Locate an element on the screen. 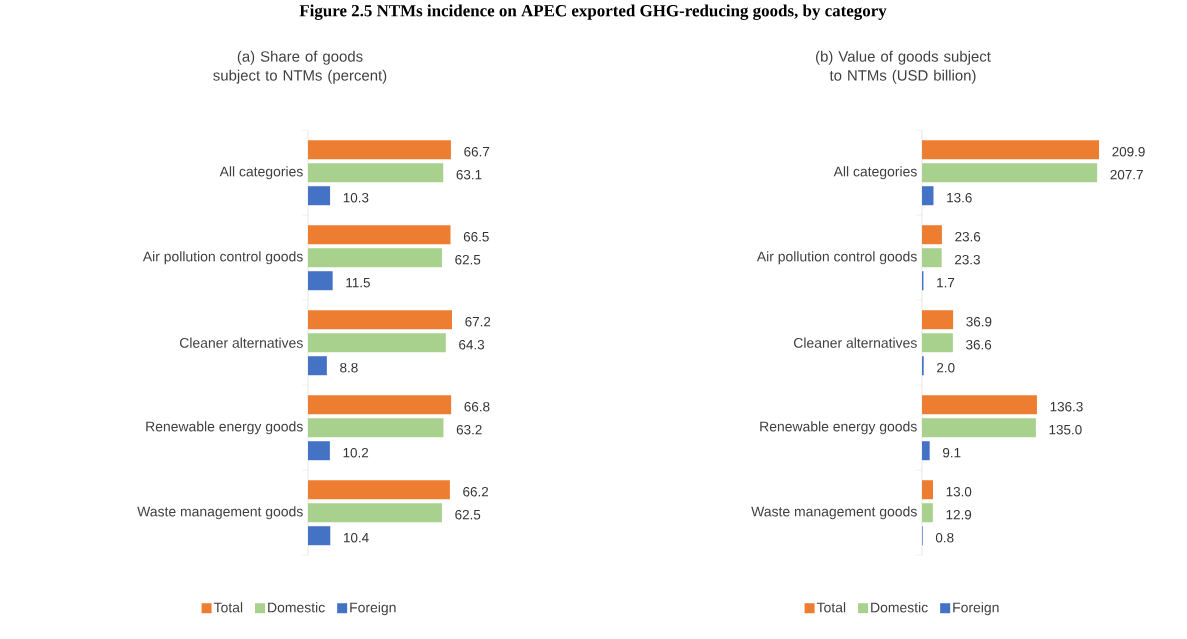 The image size is (1187, 639). data-label: 209.9 is located at coordinates (1128, 151).